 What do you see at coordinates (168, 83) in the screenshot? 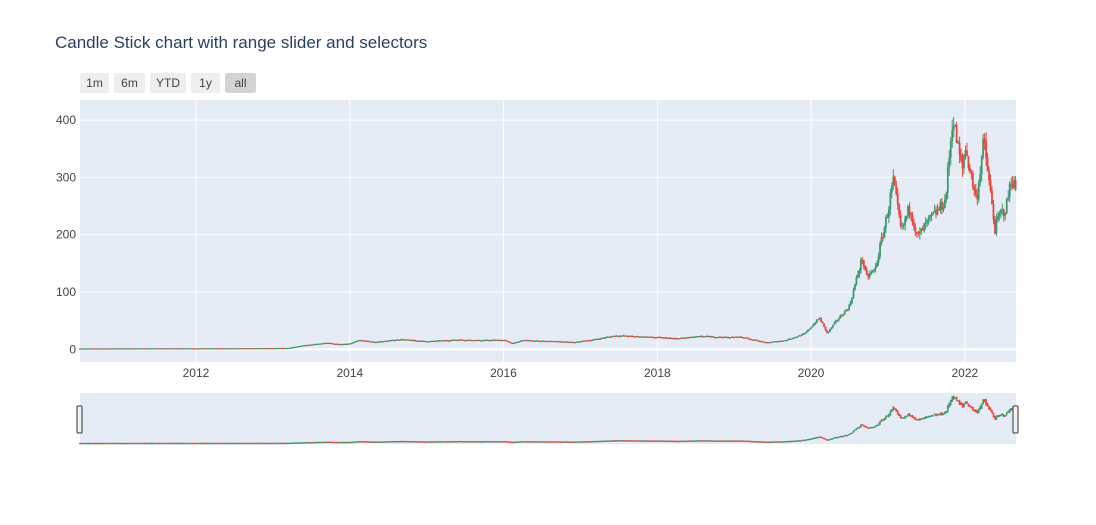
I see `range-button-ytd: YTD` at bounding box center [168, 83].